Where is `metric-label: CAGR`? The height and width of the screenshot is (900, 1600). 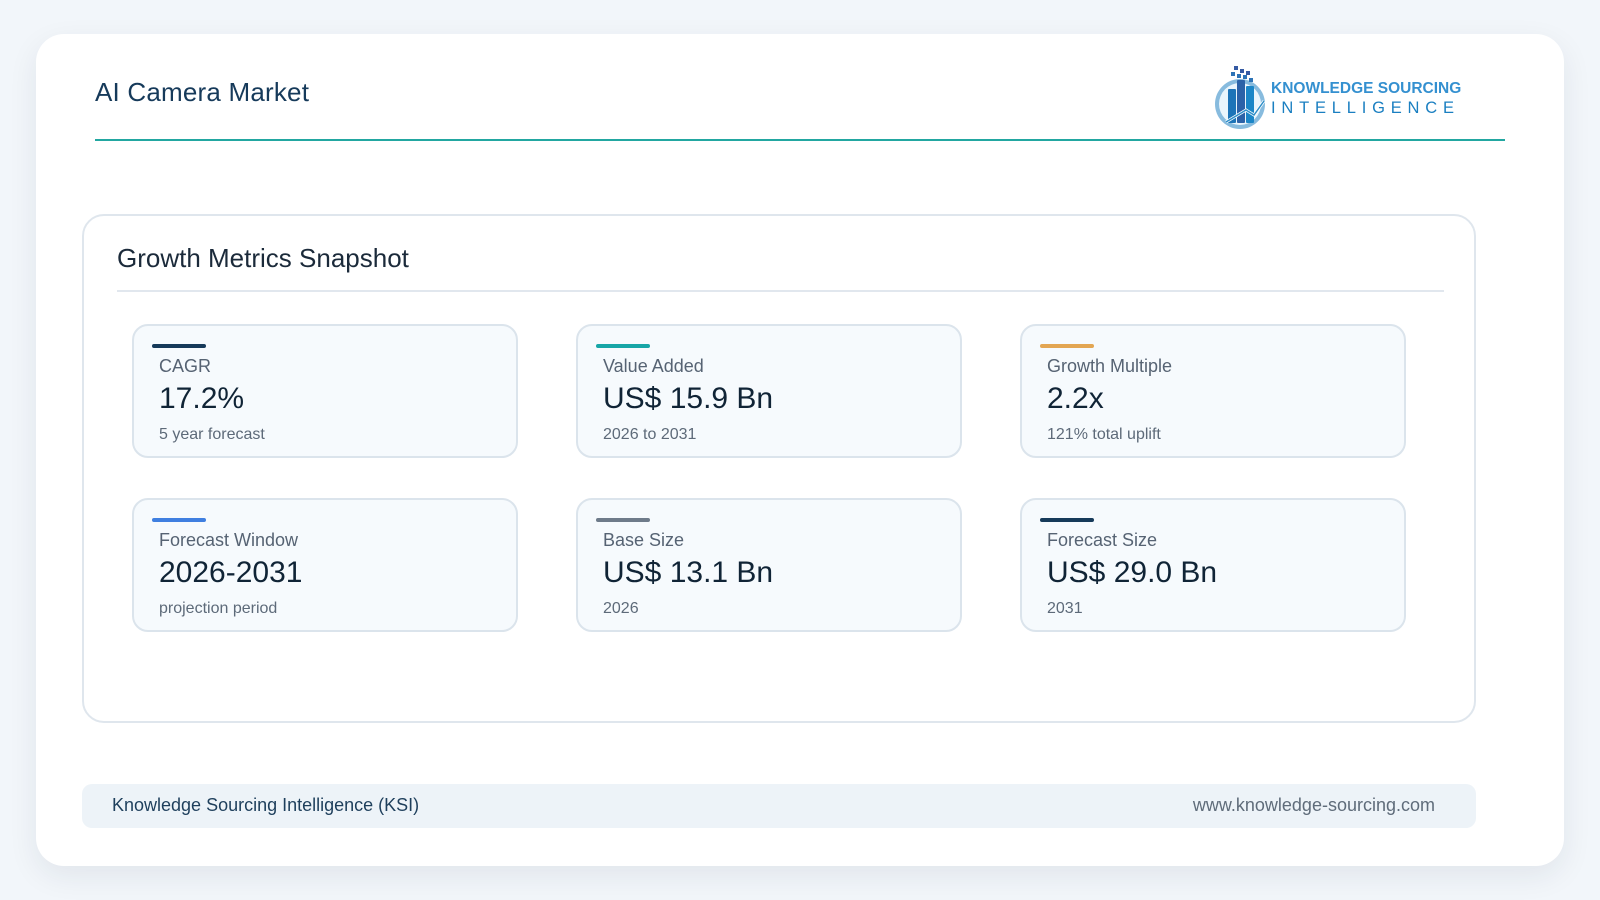 metric-label: CAGR is located at coordinates (185, 366).